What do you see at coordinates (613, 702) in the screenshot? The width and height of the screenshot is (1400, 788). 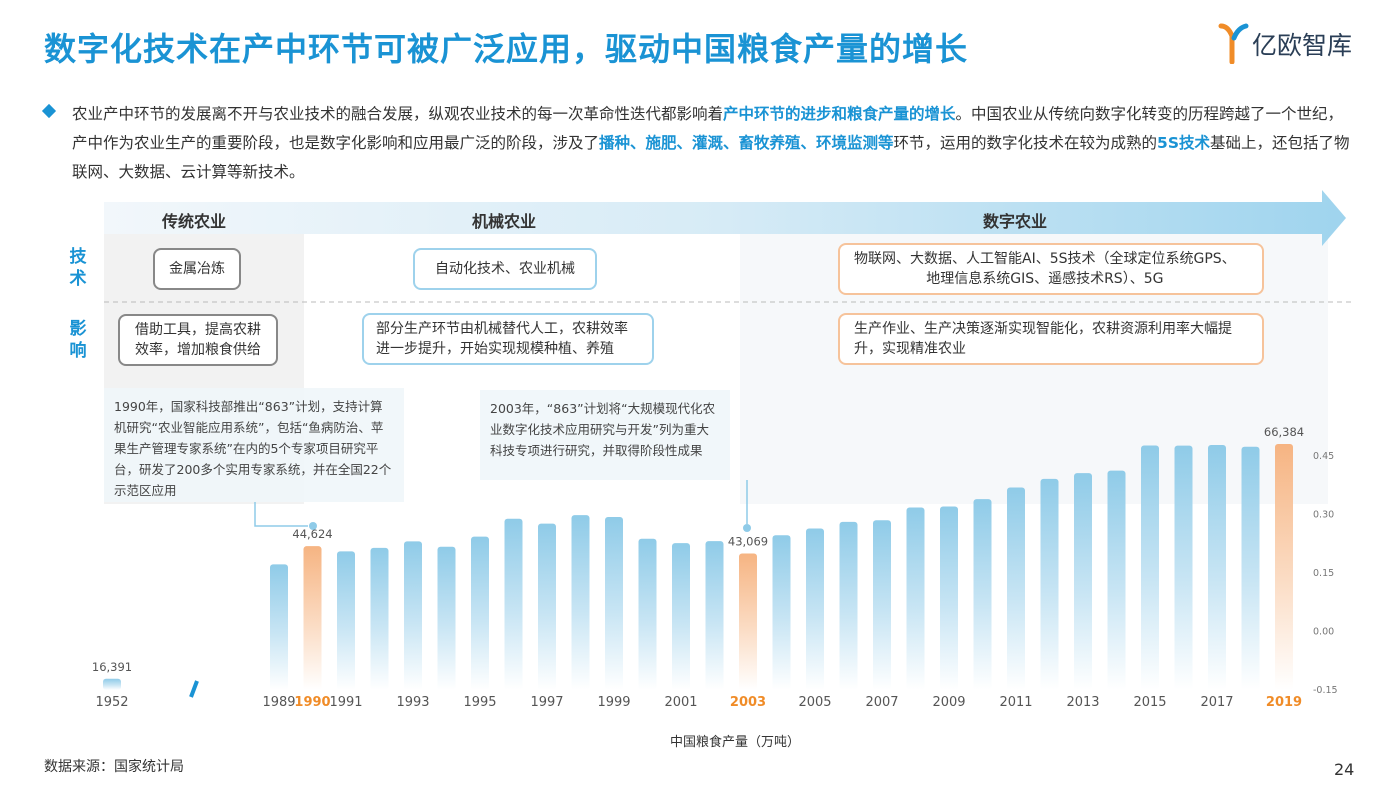 I see `x-tick-1999: 1999` at bounding box center [613, 702].